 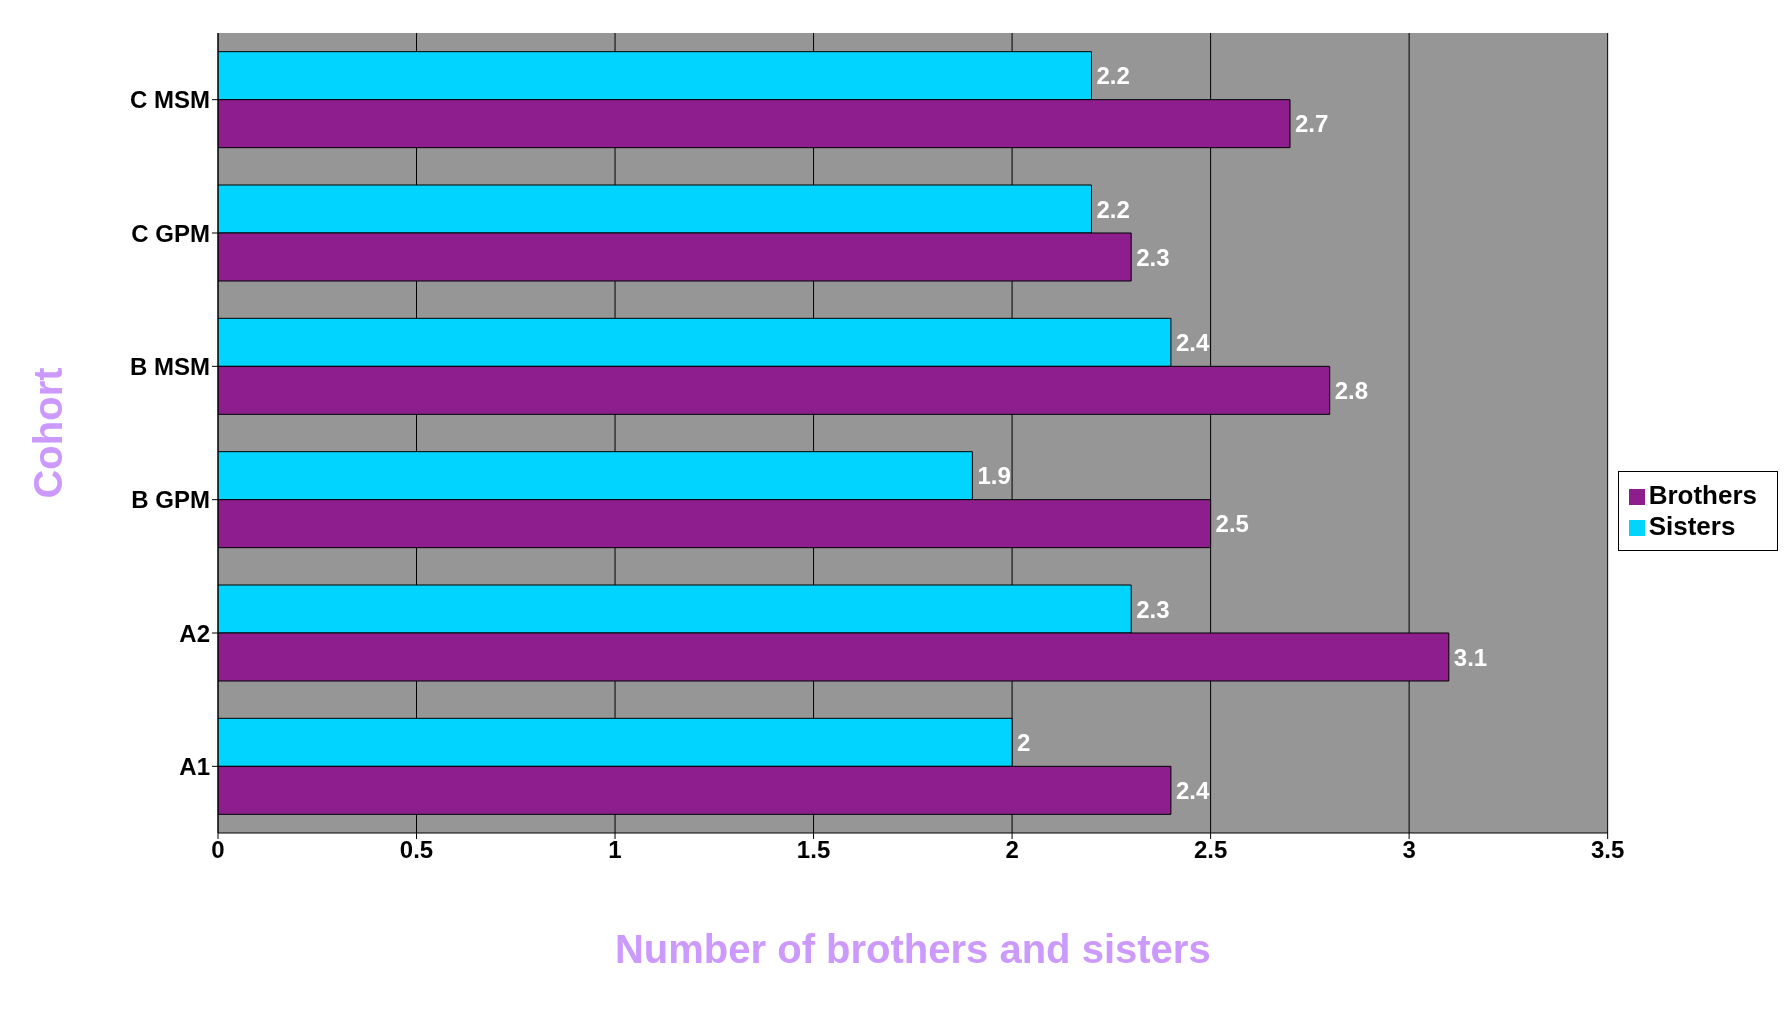 I want to click on data-label: 3.1, so click(x=1470, y=657).